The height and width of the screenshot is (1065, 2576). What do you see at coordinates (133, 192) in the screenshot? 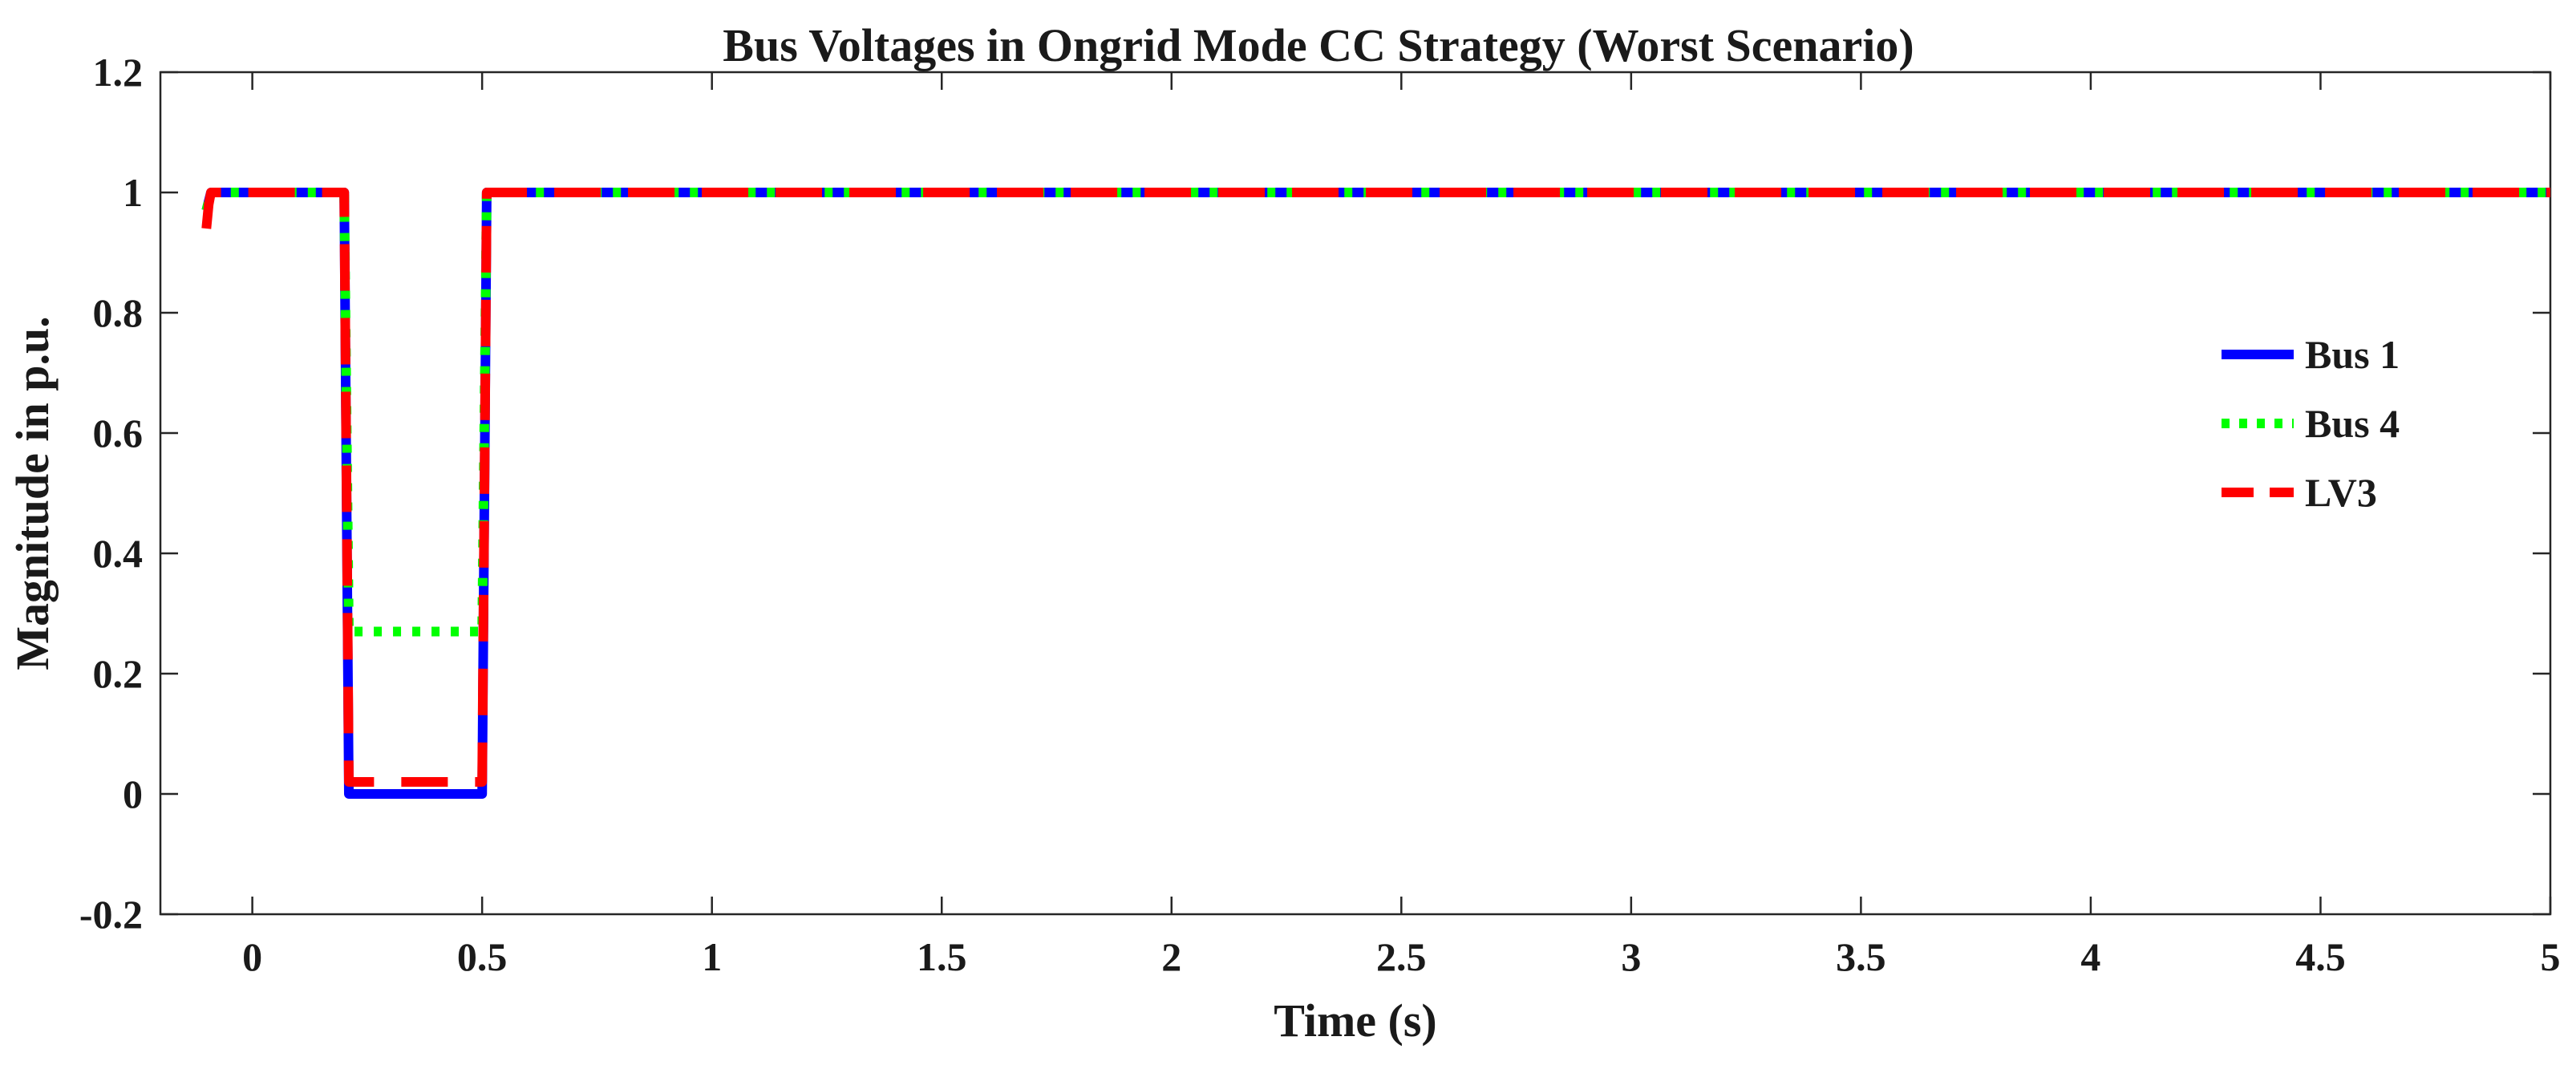
I see `y-tick-label: 1` at bounding box center [133, 192].